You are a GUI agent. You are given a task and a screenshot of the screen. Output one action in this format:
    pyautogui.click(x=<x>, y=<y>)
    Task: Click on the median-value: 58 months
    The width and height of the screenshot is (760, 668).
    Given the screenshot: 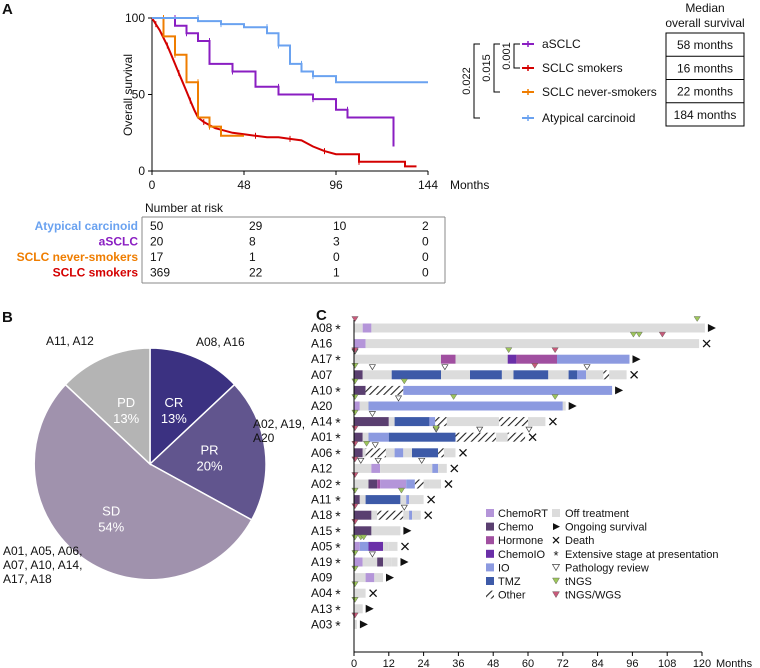 What is the action you would take?
    pyautogui.click(x=705, y=45)
    